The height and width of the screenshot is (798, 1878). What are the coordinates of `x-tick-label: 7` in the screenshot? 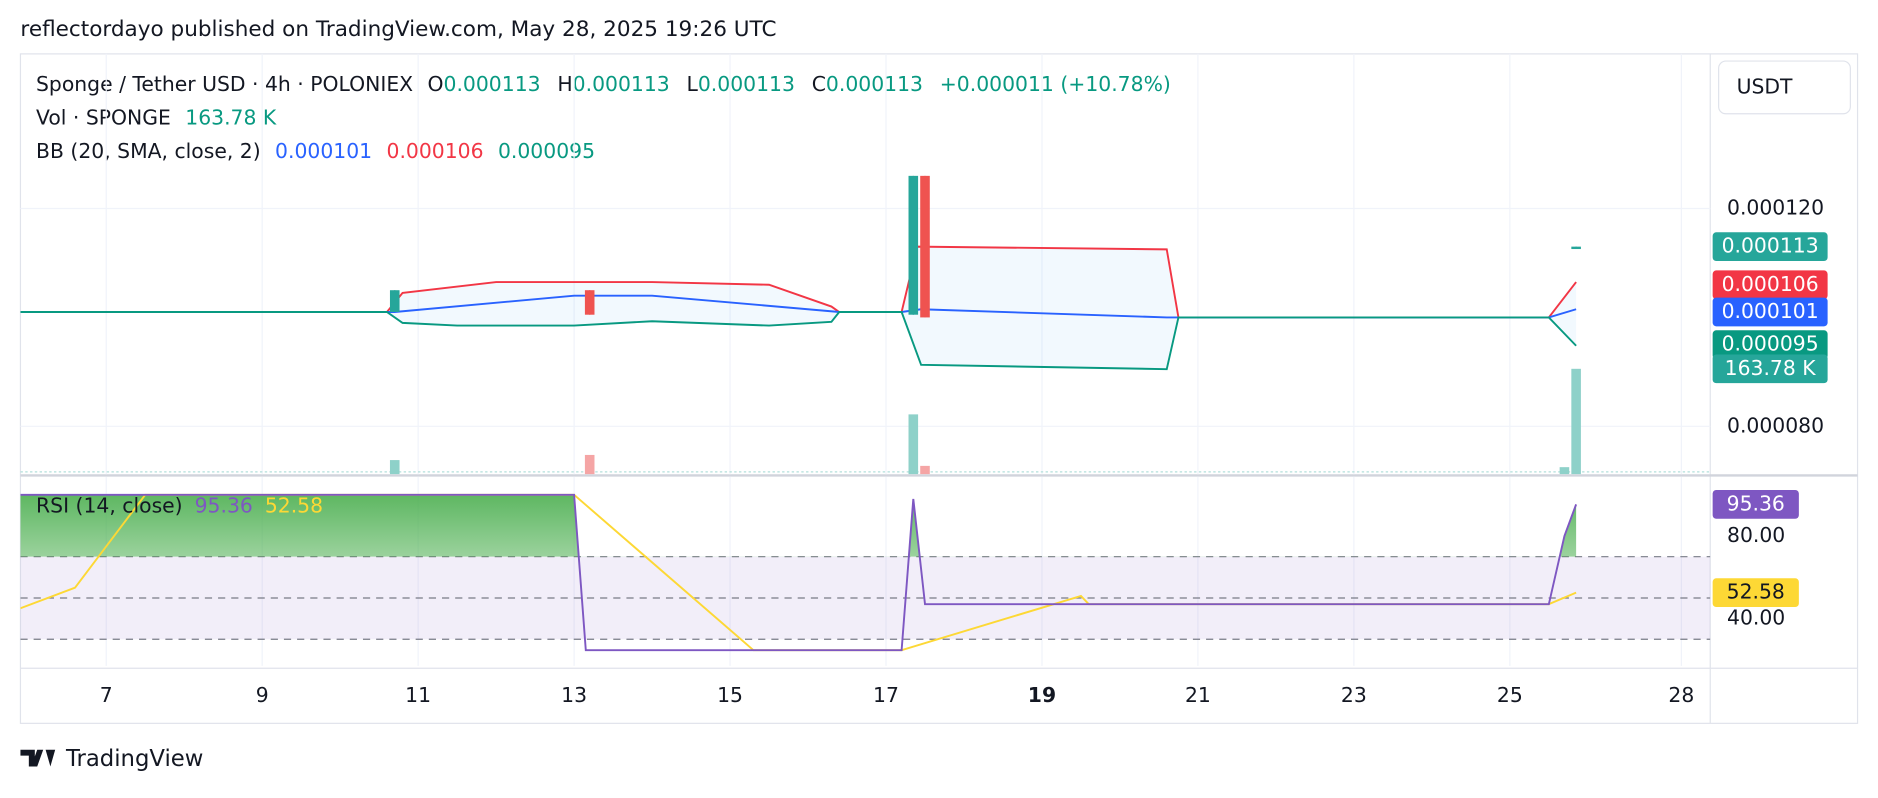 It's located at (106, 695).